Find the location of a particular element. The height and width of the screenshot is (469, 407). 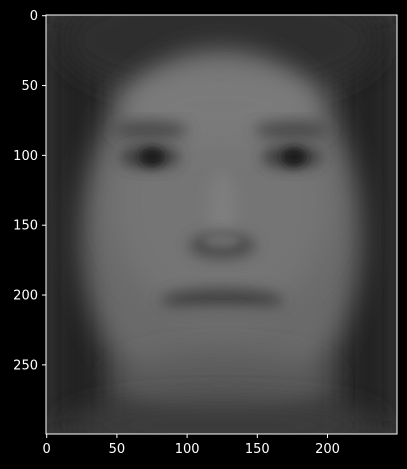

x-tick-label: 50 is located at coordinates (117, 449).